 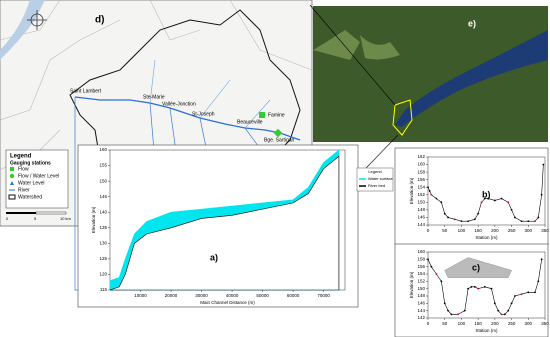 I want to click on x-tick-label: 200, so click(x=495, y=323).